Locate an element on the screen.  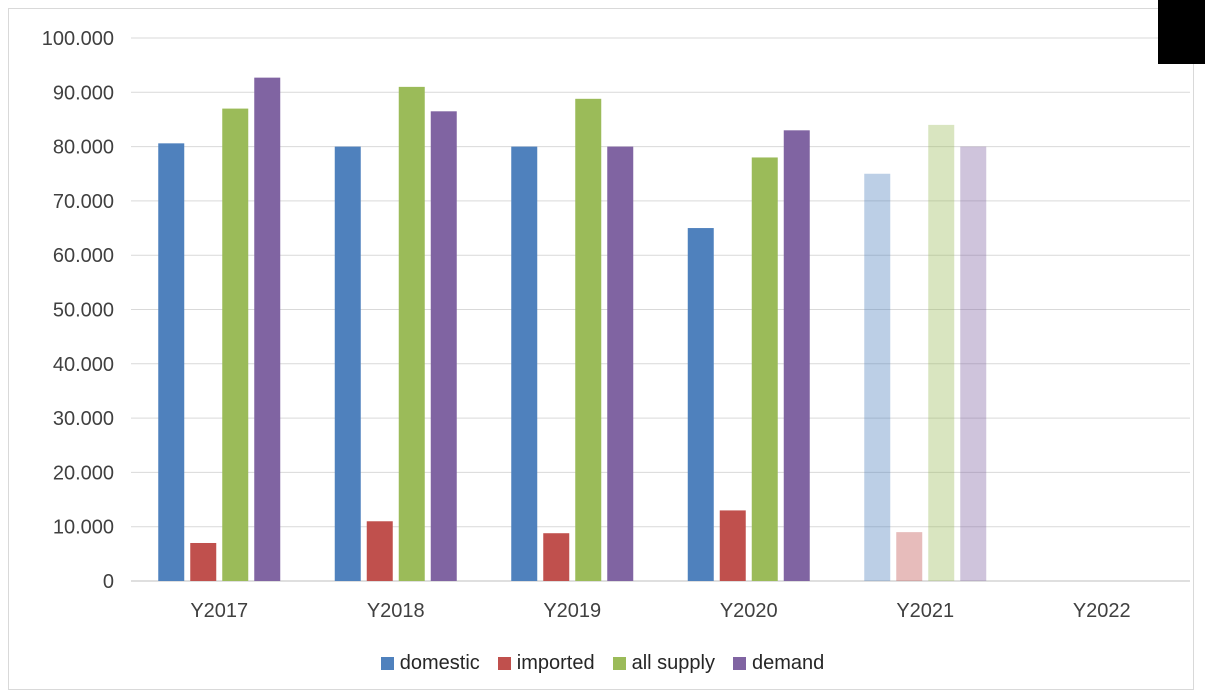
legend-label: domestic is located at coordinates (439, 663).